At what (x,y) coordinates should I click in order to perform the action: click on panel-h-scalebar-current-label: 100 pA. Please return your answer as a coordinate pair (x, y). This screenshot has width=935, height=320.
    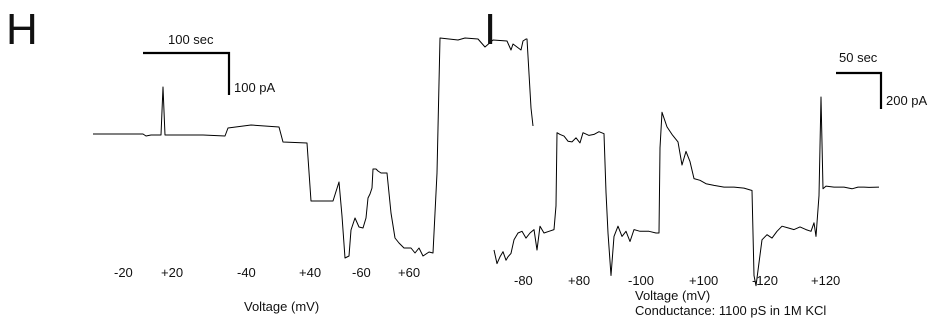
    Looking at the image, I should click on (255, 87).